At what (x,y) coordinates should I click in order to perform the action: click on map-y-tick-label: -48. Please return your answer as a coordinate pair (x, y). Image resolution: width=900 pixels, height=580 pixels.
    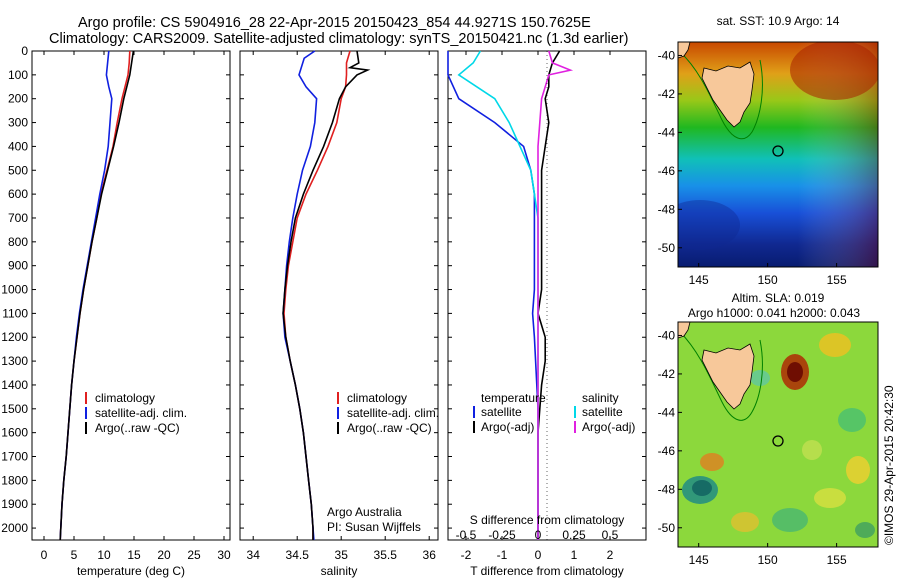
    Looking at the image, I should click on (667, 209).